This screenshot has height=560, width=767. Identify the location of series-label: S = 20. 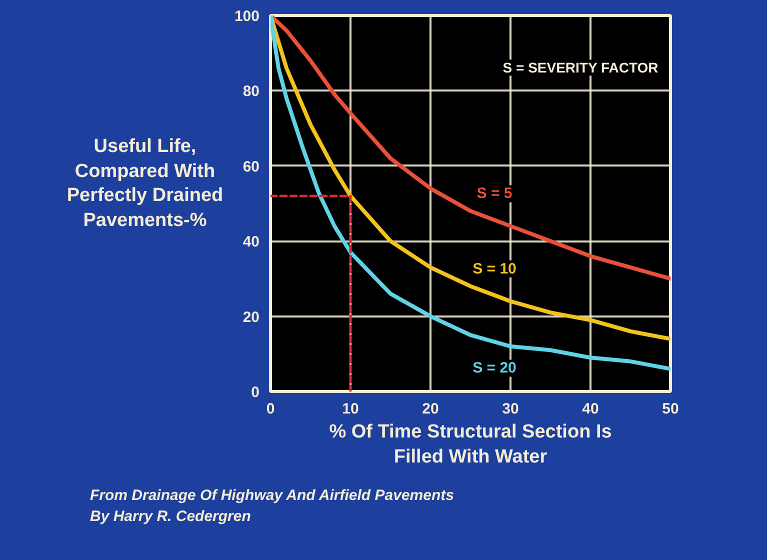
(494, 368).